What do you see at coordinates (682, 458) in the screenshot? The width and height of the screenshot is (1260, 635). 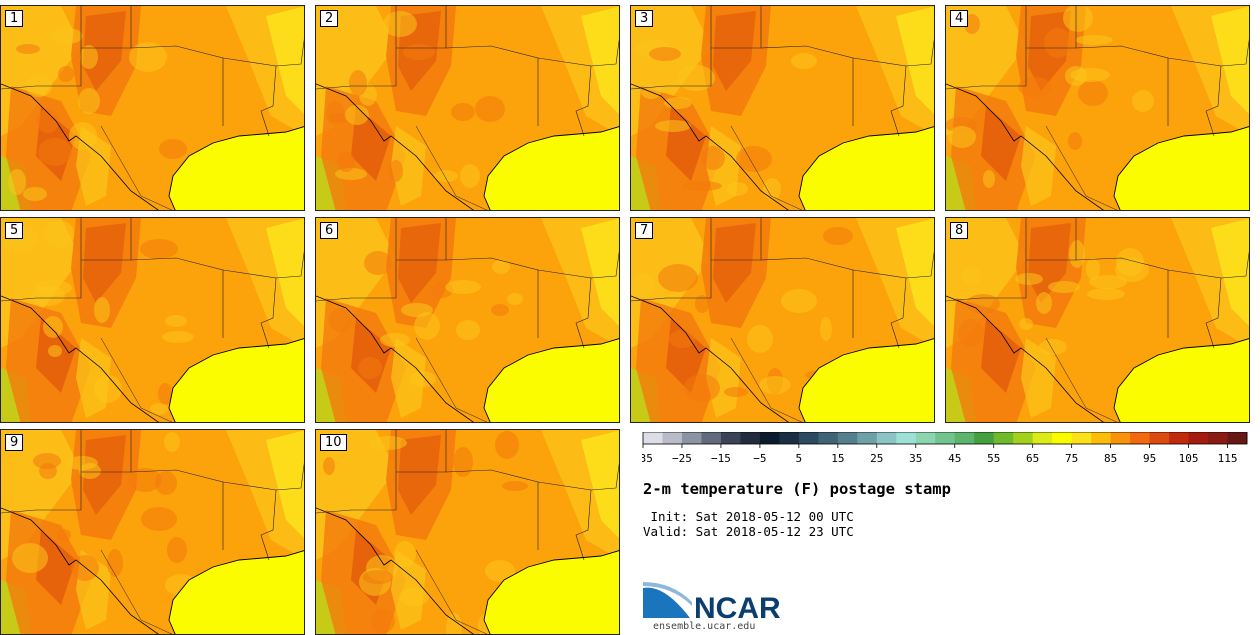 I see `colorbar-tick-label: −25` at bounding box center [682, 458].